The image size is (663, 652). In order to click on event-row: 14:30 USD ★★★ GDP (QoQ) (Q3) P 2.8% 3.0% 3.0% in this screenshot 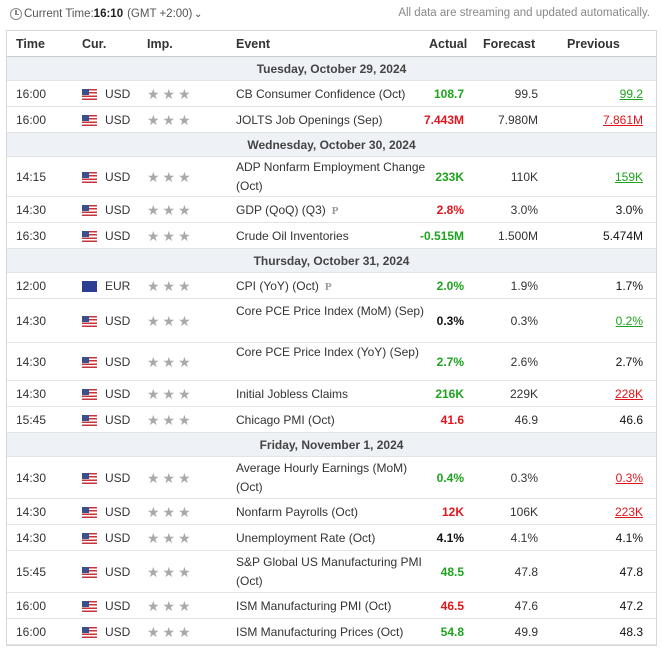, I will do `click(331, 210)`.